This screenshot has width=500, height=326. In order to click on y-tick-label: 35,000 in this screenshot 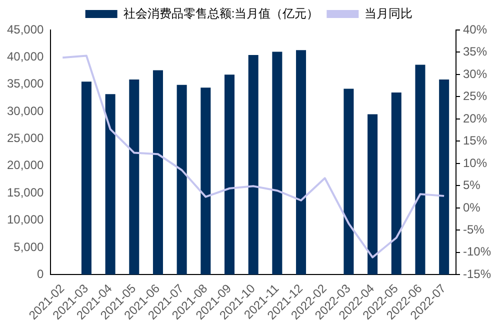, I will do `click(25, 83)`.